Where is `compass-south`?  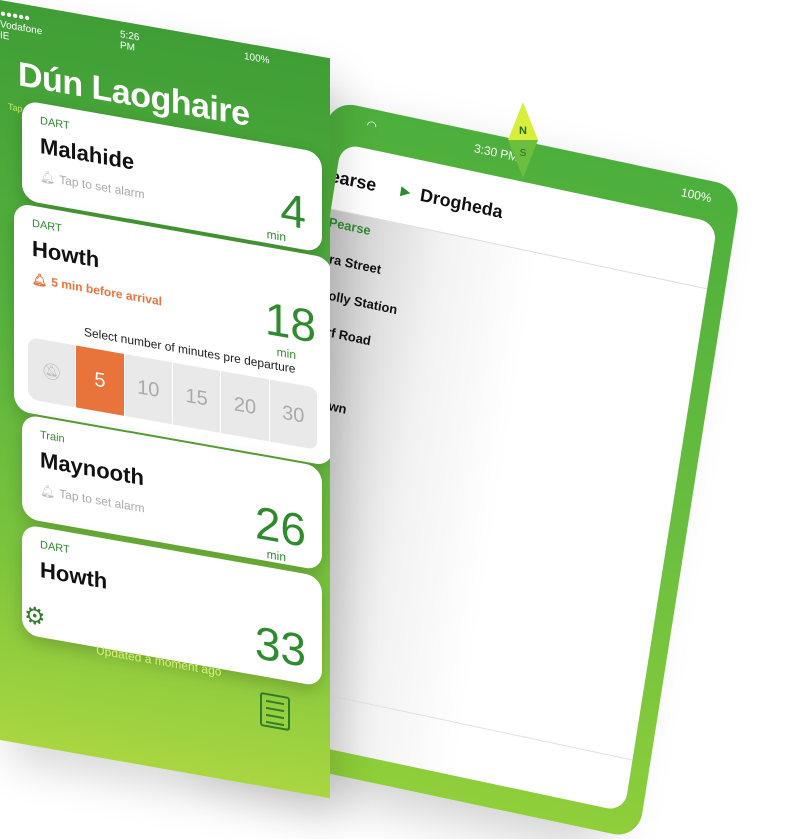 compass-south is located at coordinates (523, 159).